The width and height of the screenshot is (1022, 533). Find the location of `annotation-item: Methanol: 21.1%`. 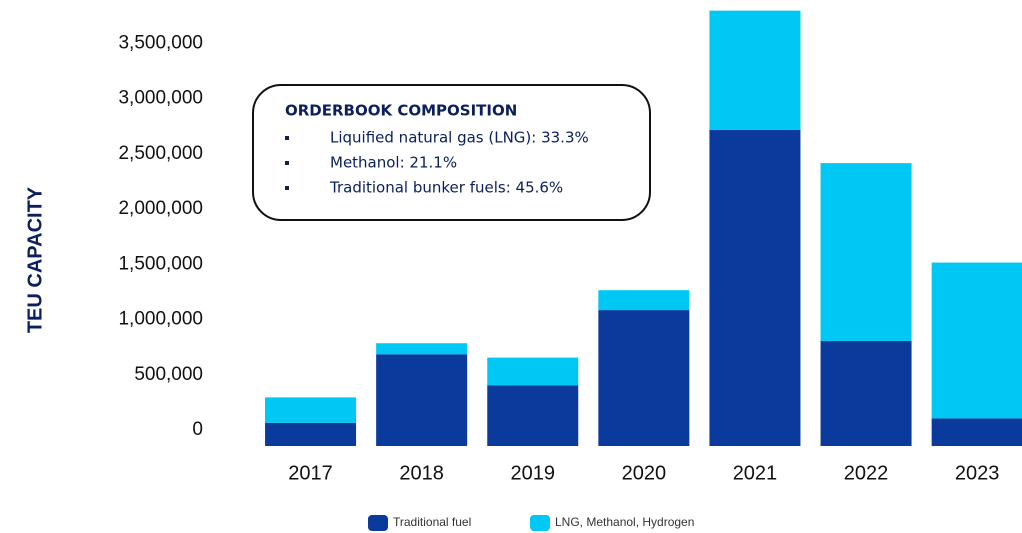

annotation-item: Methanol: 21.1% is located at coordinates (393, 163).